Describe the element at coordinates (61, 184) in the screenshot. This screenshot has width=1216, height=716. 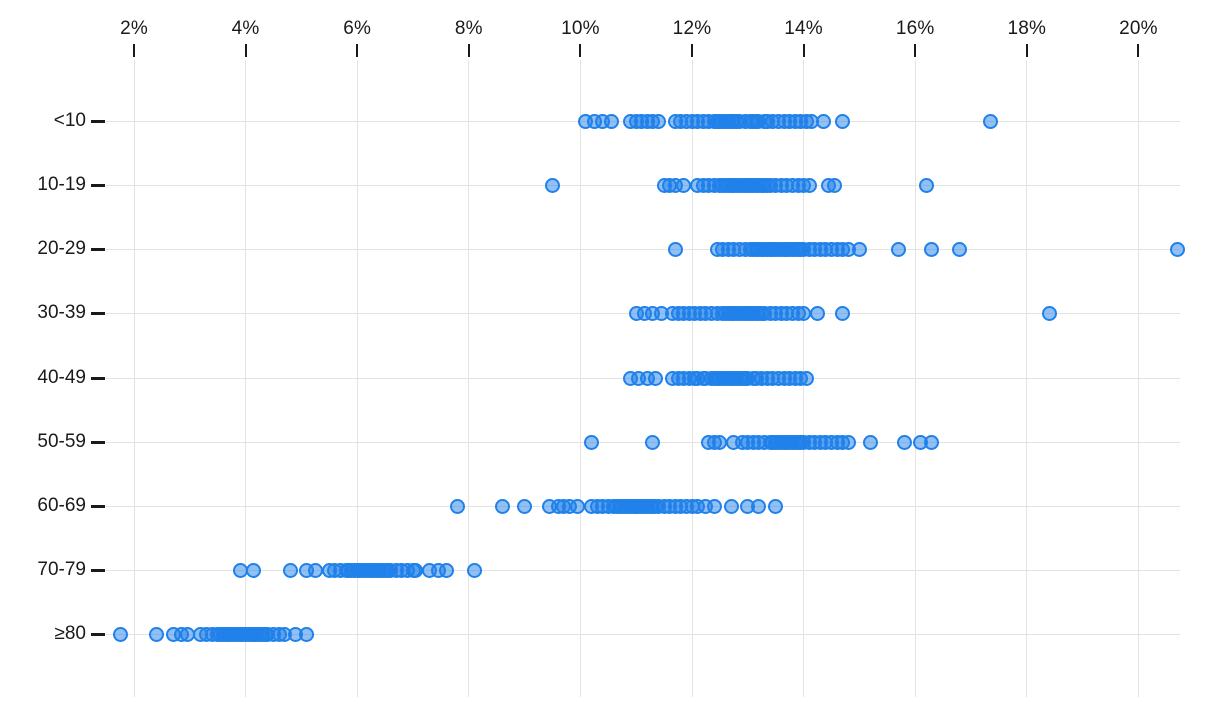
I see `y-axis-category-label: 10-19` at that location.